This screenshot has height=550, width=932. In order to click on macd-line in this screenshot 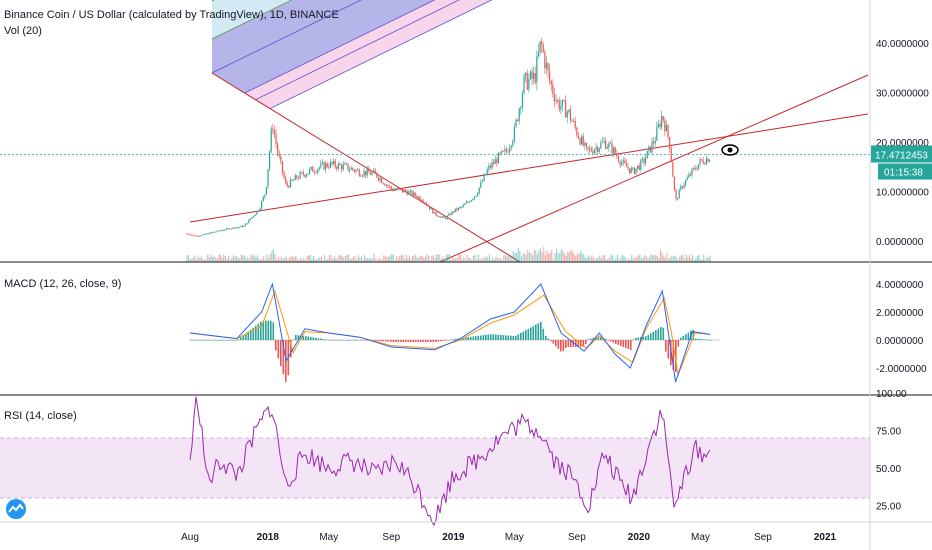, I will do `click(450, 332)`.